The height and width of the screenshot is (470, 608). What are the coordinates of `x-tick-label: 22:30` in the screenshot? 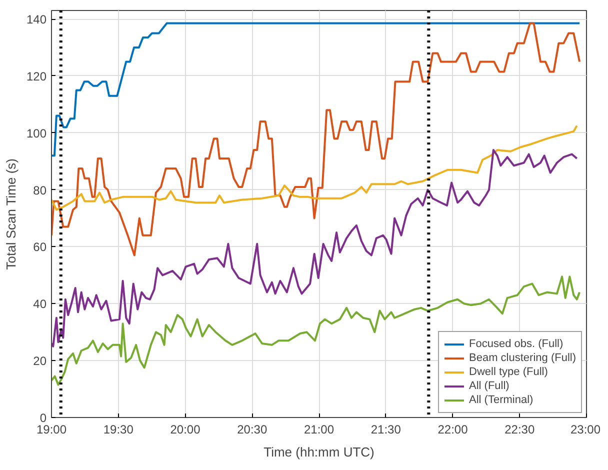 It's located at (519, 429).